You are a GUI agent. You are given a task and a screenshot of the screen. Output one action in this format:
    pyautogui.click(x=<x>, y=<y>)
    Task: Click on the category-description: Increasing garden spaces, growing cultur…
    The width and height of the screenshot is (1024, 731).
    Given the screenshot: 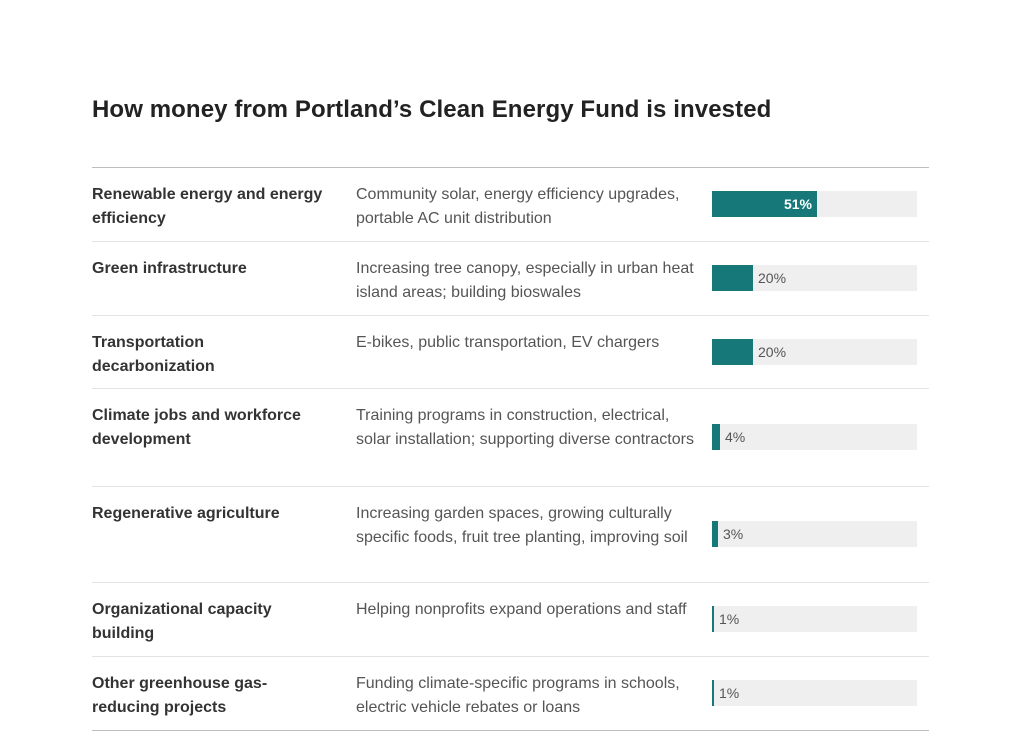 What is the action you would take?
    pyautogui.click(x=522, y=525)
    